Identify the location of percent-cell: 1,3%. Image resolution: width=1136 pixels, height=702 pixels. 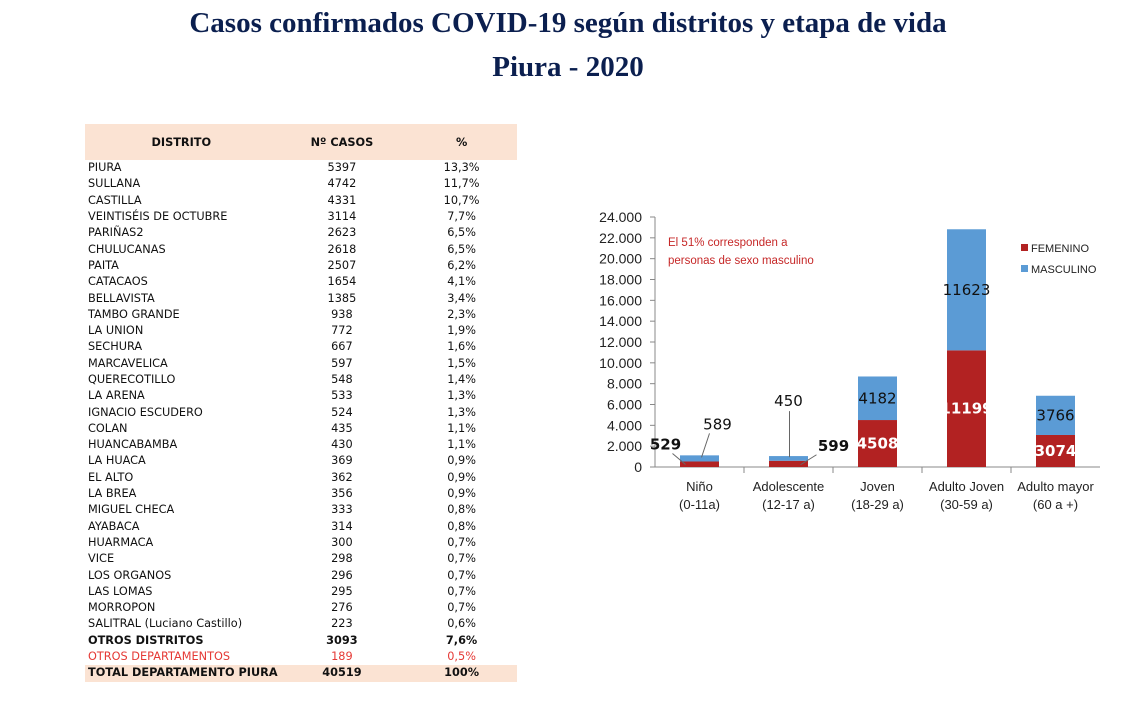
(461, 396).